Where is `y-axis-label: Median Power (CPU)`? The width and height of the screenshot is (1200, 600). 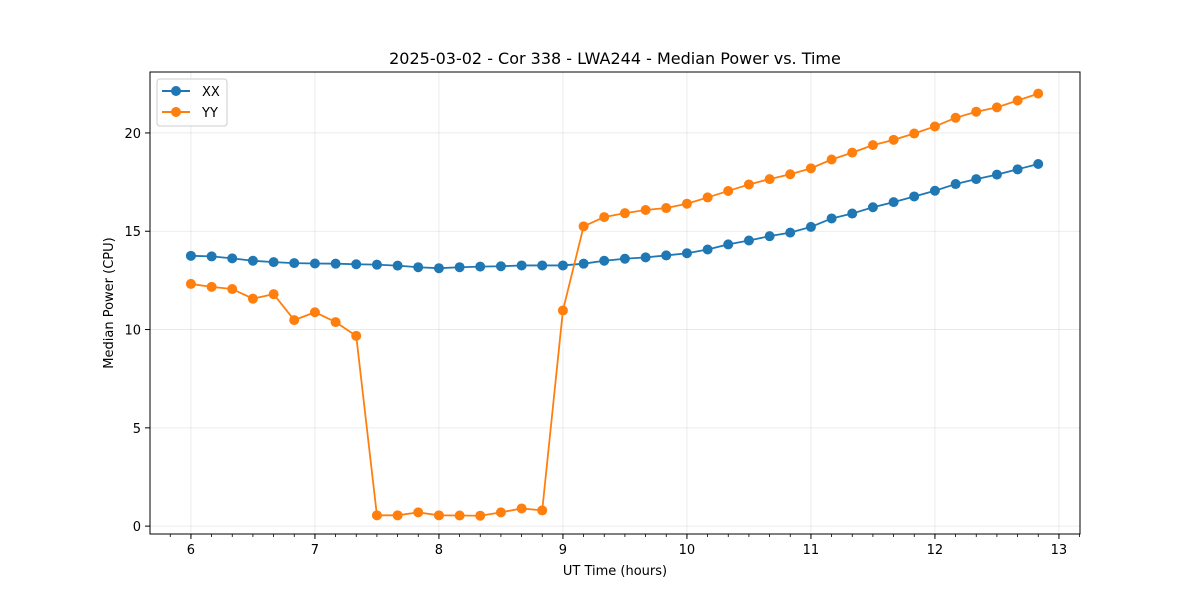 y-axis-label: Median Power (CPU) is located at coordinates (109, 302).